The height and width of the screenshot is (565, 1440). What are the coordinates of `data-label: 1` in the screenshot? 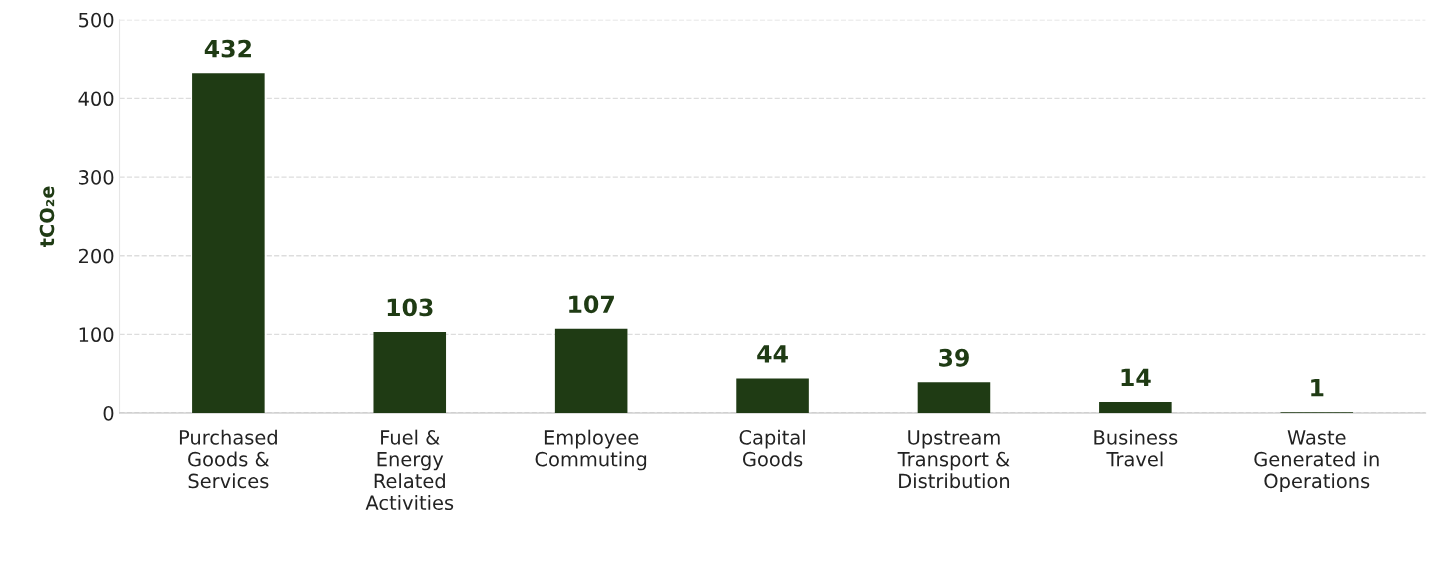 It's located at (1317, 387).